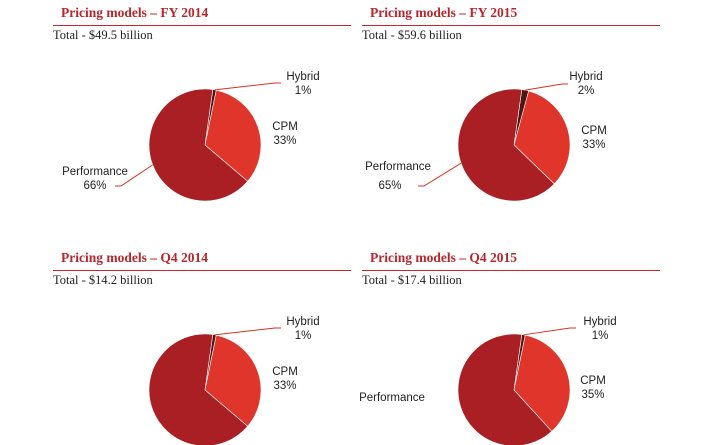 The image size is (721, 445). Describe the element at coordinates (389, 186) in the screenshot. I see `slice-value-label: 65%` at that location.